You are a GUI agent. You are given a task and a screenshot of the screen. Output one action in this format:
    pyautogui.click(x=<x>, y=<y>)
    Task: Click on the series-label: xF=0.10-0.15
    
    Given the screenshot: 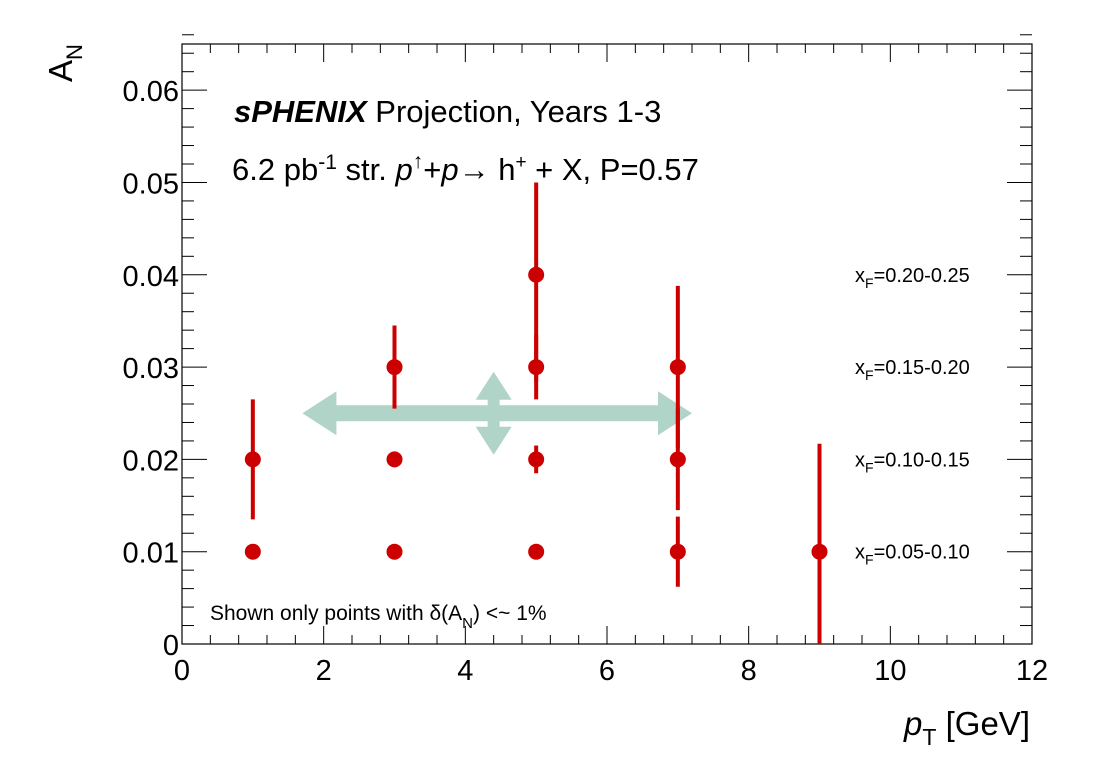 What is the action you would take?
    pyautogui.click(x=912, y=462)
    